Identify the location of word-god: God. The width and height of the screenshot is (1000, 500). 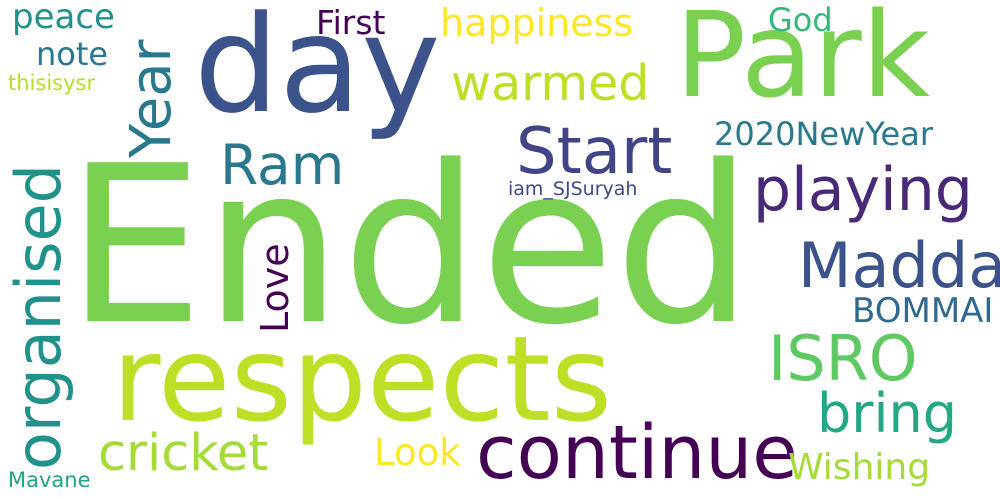
(800, 20).